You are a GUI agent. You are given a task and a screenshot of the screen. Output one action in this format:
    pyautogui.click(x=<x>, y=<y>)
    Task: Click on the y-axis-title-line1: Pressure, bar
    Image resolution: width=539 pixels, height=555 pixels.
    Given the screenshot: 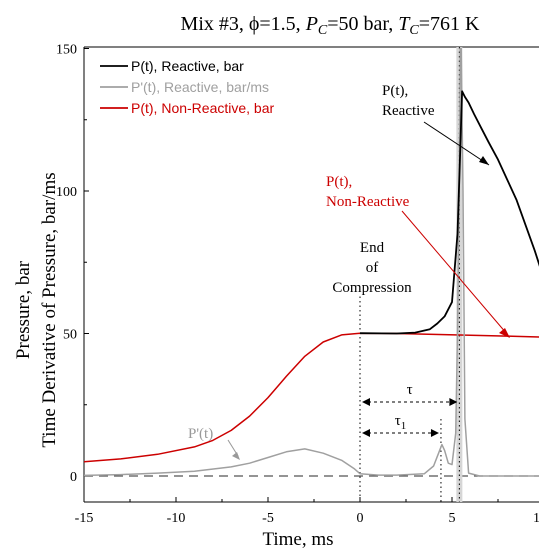 What is the action you would take?
    pyautogui.click(x=23, y=309)
    